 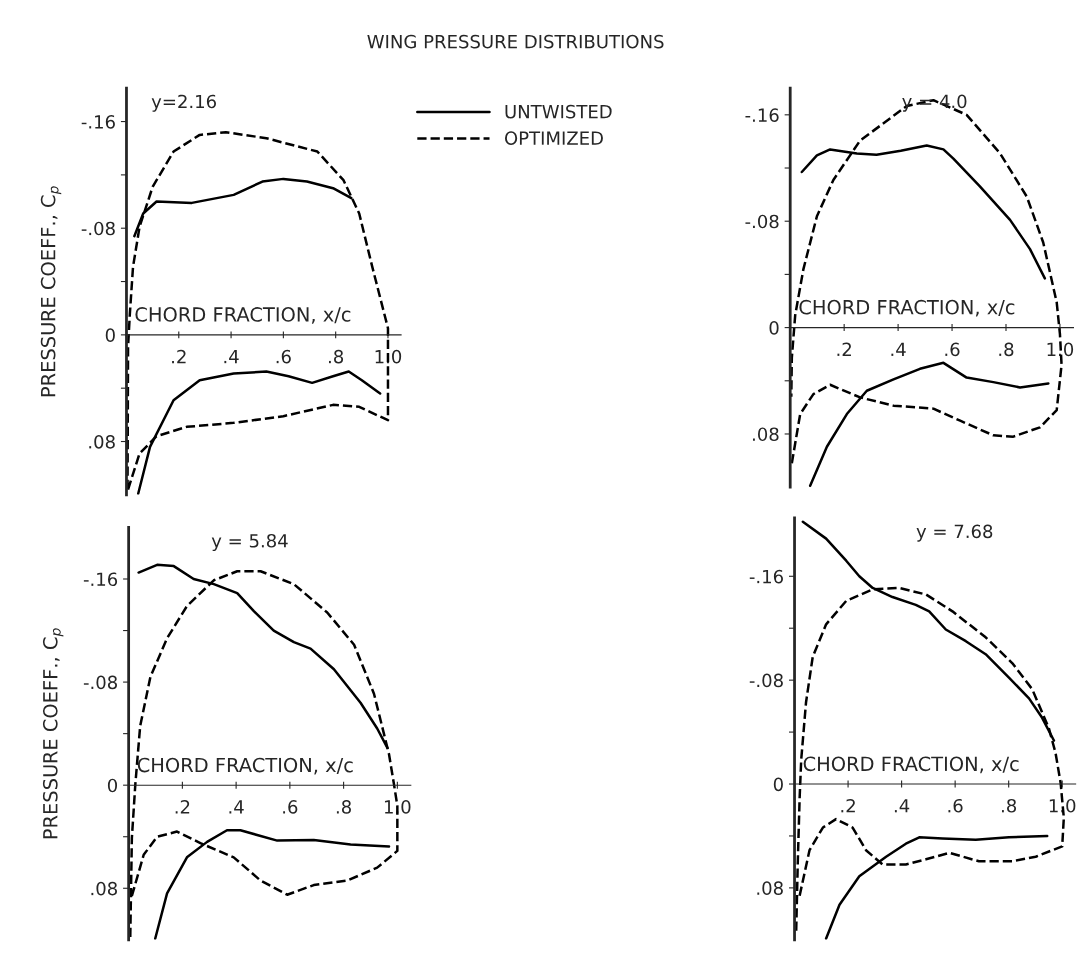 What do you see at coordinates (515, 41) in the screenshot?
I see `text: WING PRESSURE DISTRIBUTIONS` at bounding box center [515, 41].